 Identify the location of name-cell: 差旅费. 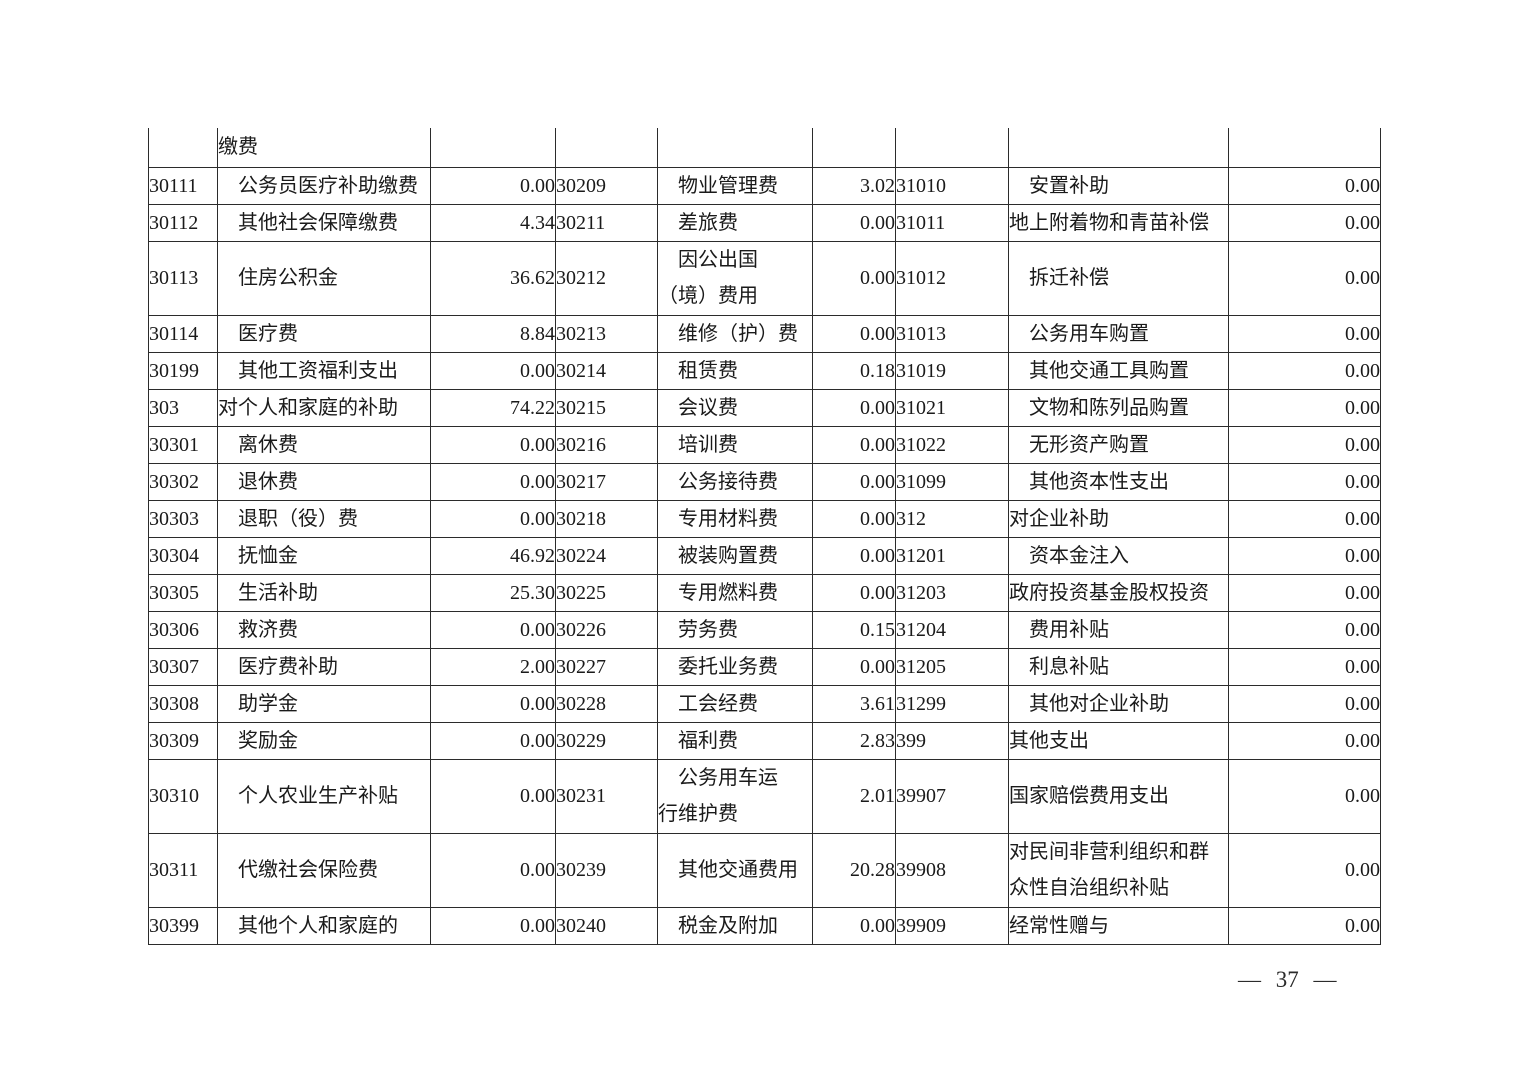
(735, 222).